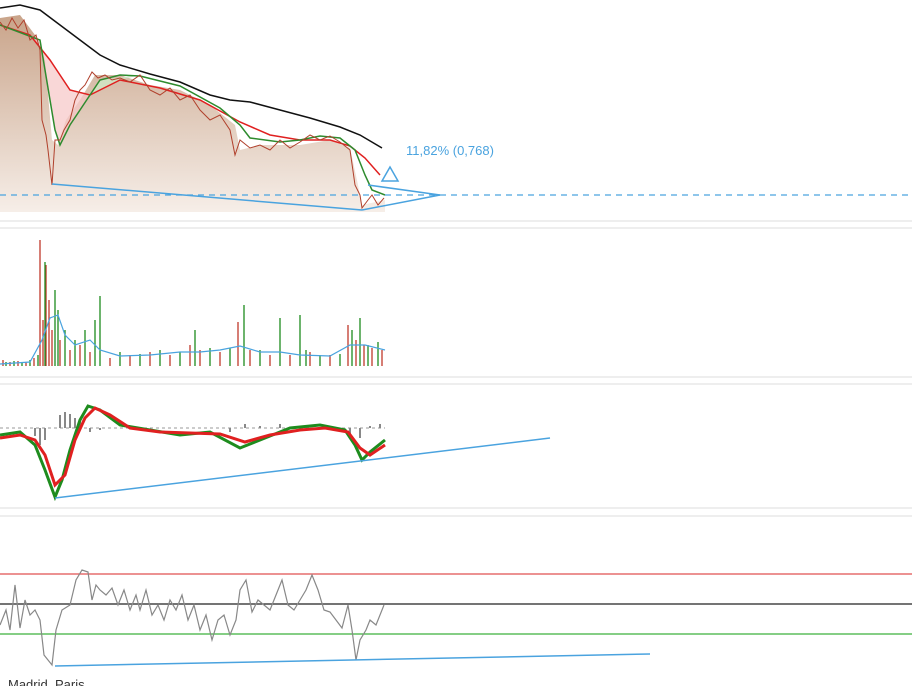 This screenshot has height=686, width=912. I want to click on ma-black, so click(191, 76).